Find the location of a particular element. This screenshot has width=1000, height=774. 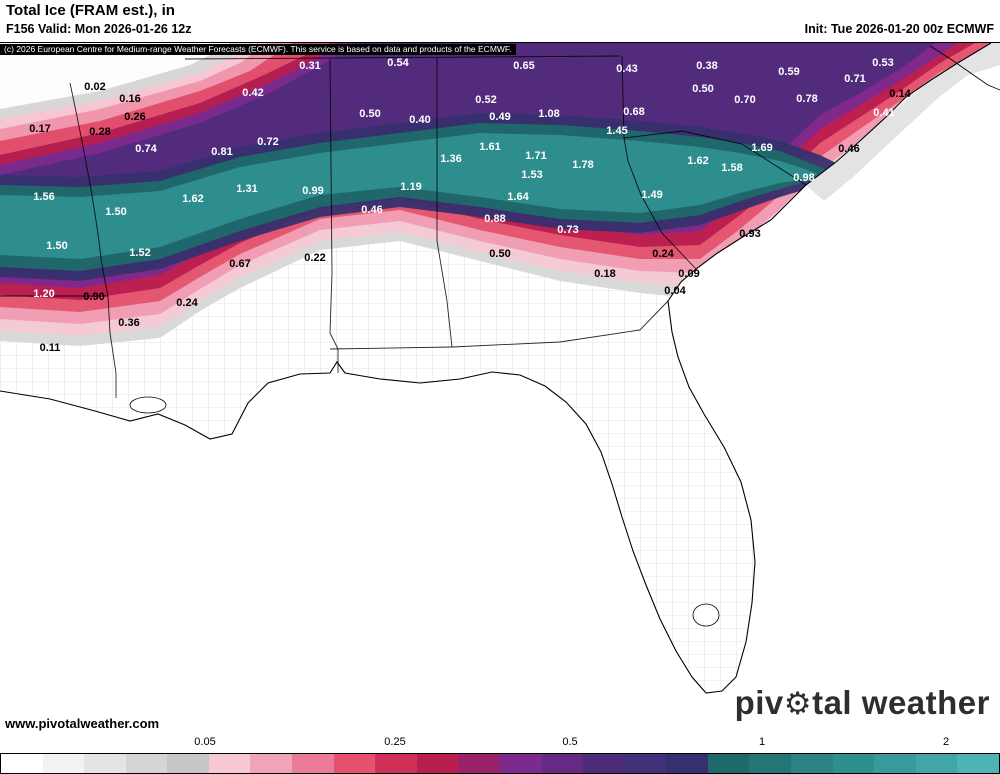

colorbar-tick-label: 0.5 is located at coordinates (570, 742).